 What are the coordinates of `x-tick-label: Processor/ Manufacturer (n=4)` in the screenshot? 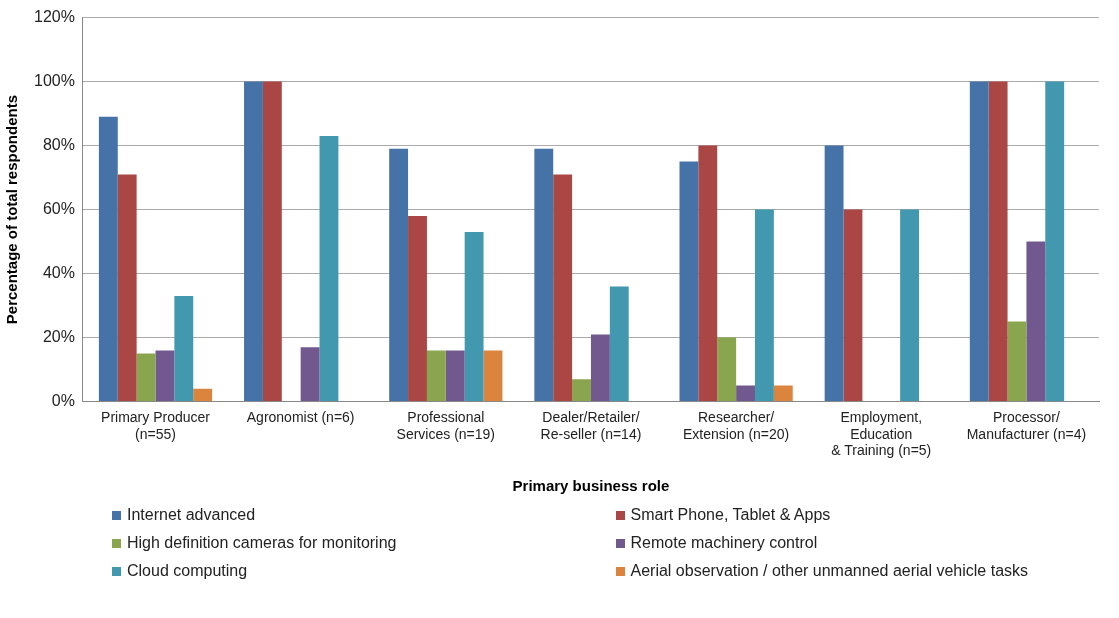 It's located at (1026, 425).